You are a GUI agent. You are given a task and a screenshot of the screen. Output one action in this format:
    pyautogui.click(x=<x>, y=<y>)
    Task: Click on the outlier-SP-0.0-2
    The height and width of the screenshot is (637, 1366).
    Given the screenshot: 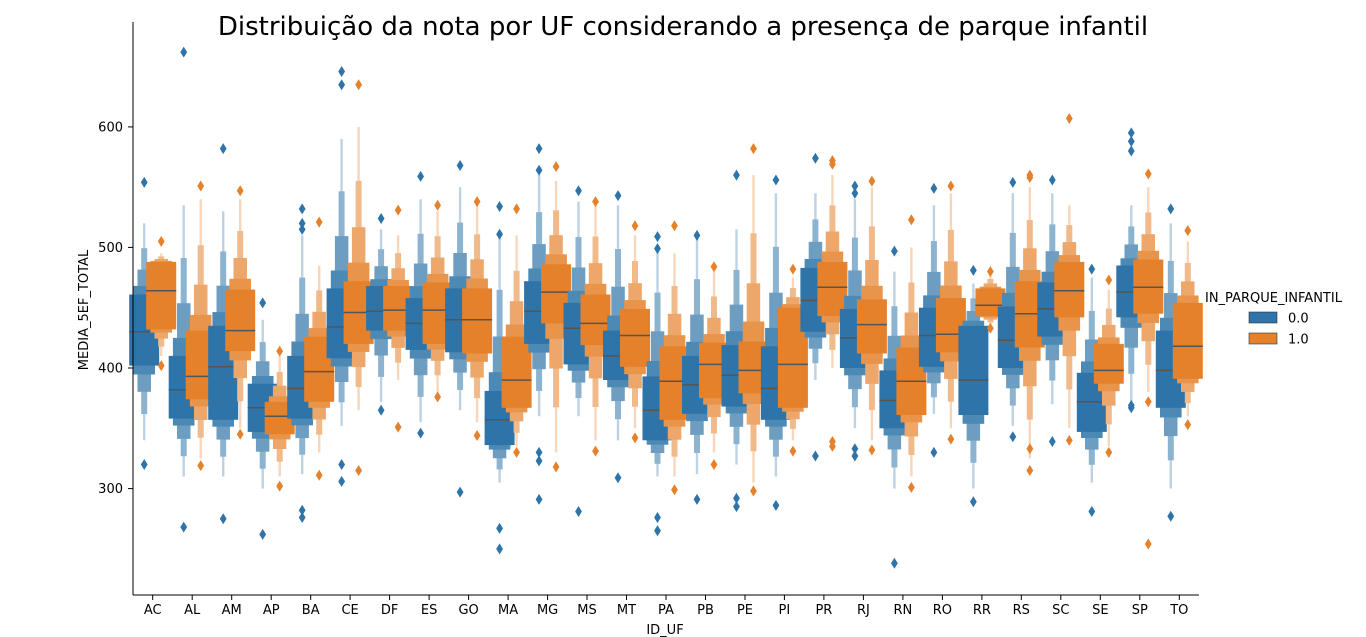 What is the action you would take?
    pyautogui.click(x=1131, y=151)
    